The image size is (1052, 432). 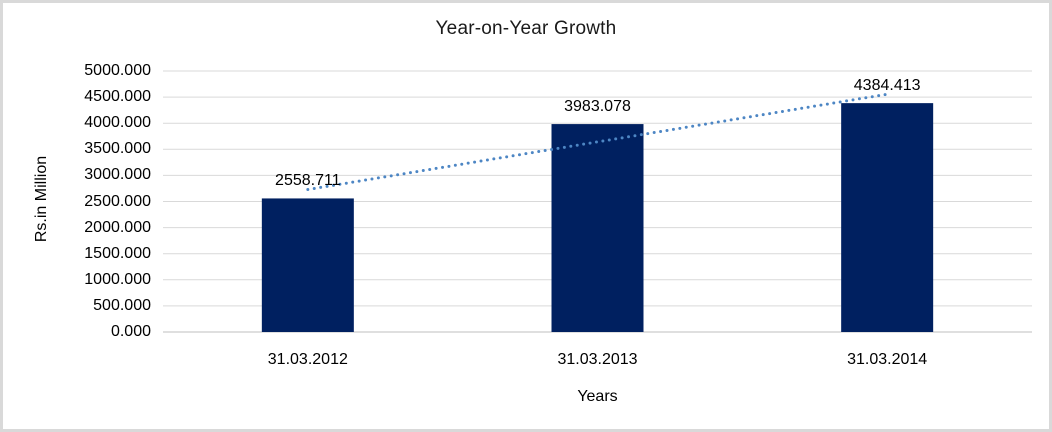 I want to click on trendline, so click(x=597, y=142).